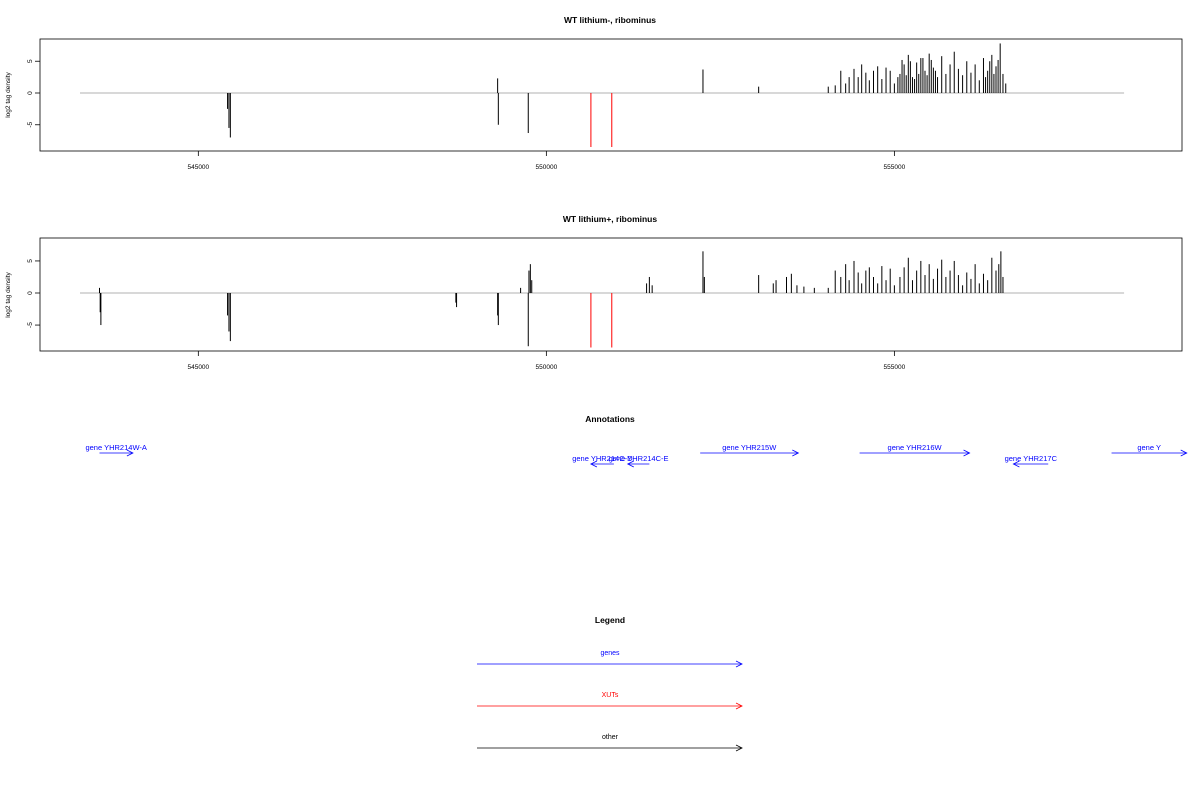 This screenshot has width=1200, height=800. Describe the element at coordinates (1031, 458) in the screenshot. I see `gene-label: gene YHR217C` at that location.